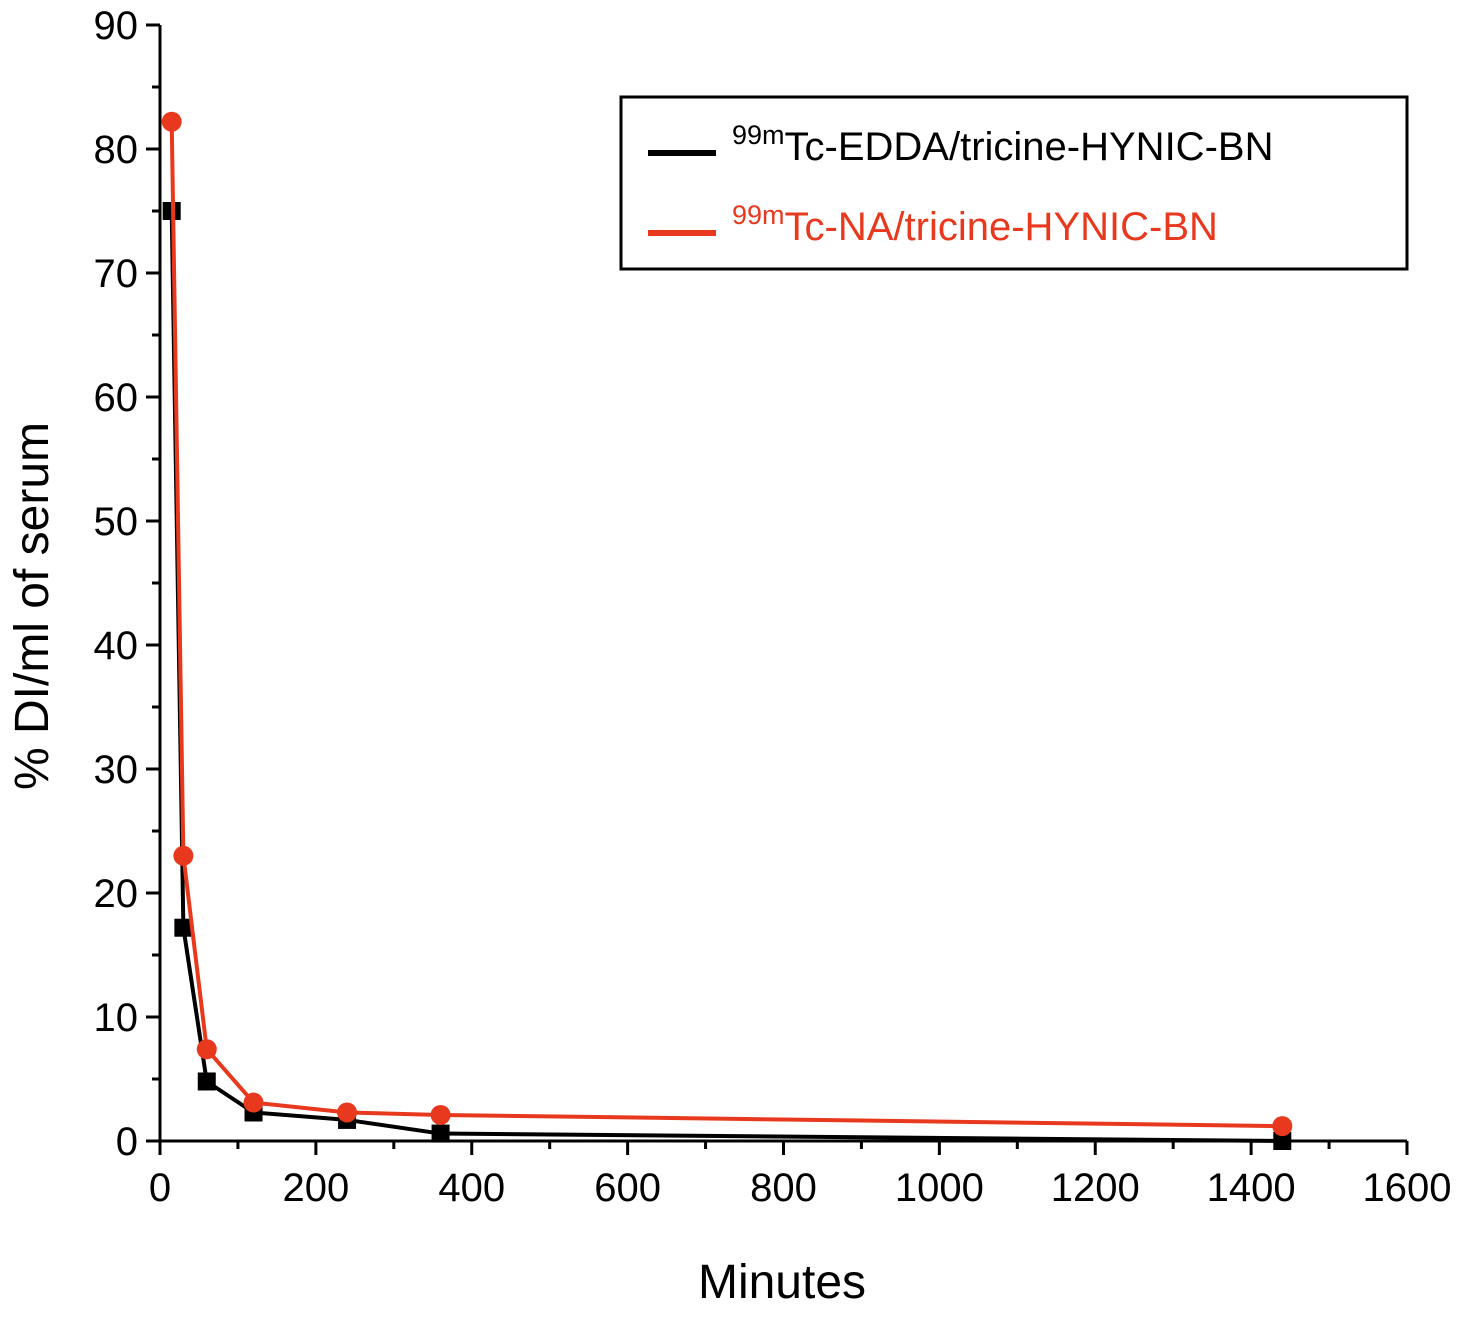 This screenshot has width=1472, height=1326. I want to click on legend-entry-edda: 99mTc-EDDA/tricine-HYNIC-BN, so click(1002, 144).